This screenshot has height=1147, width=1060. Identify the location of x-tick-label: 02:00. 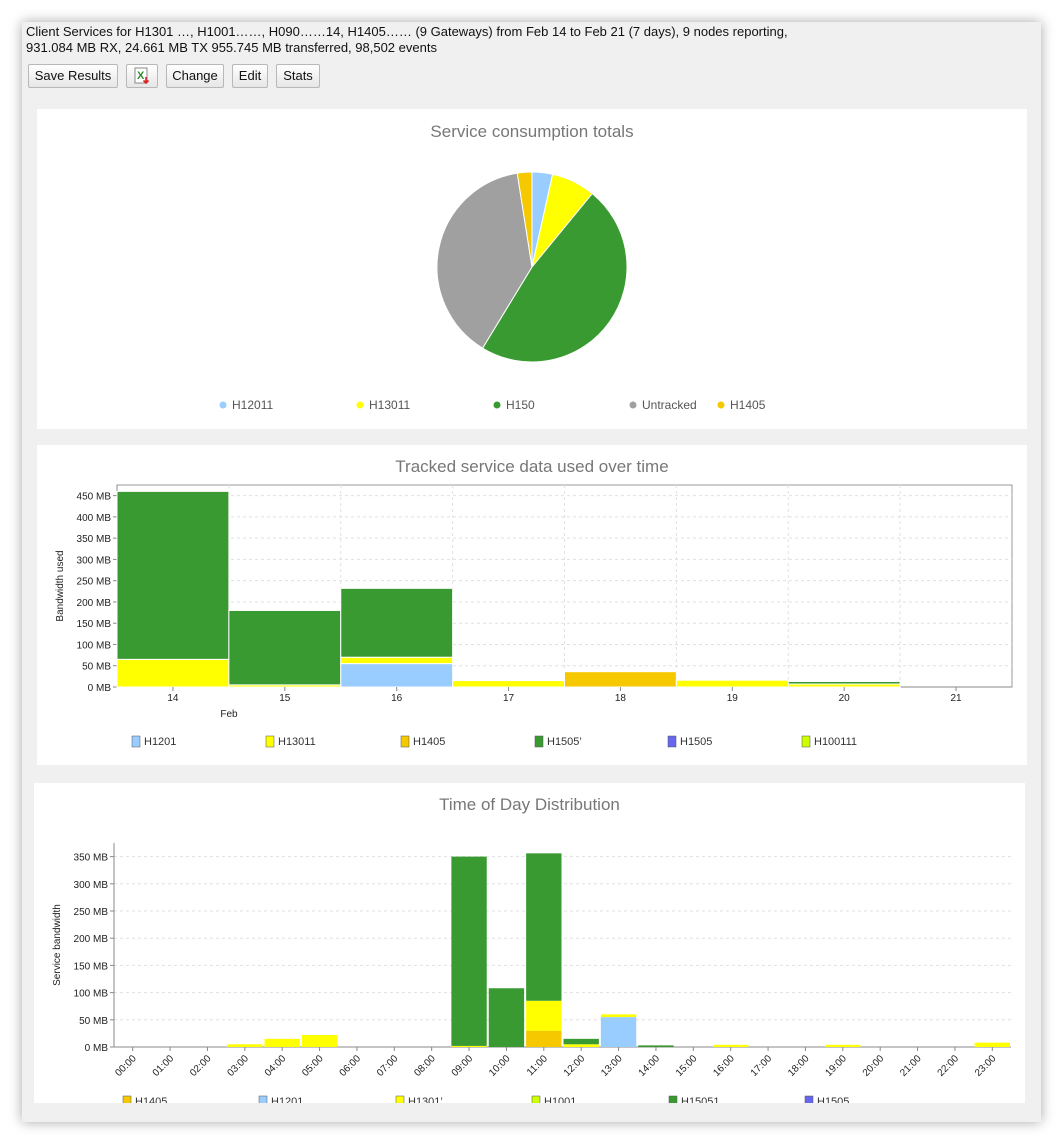
(201, 1066).